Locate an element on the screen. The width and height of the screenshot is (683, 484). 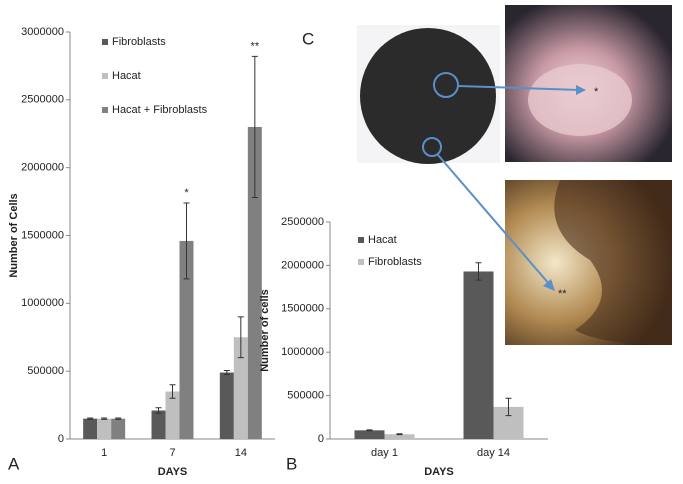
panel-label: C is located at coordinates (308, 38).